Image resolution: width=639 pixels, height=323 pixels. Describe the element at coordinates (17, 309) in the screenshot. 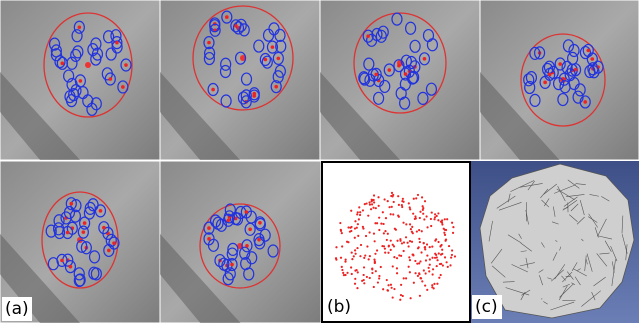

I see `panel-label: (a)` at that location.